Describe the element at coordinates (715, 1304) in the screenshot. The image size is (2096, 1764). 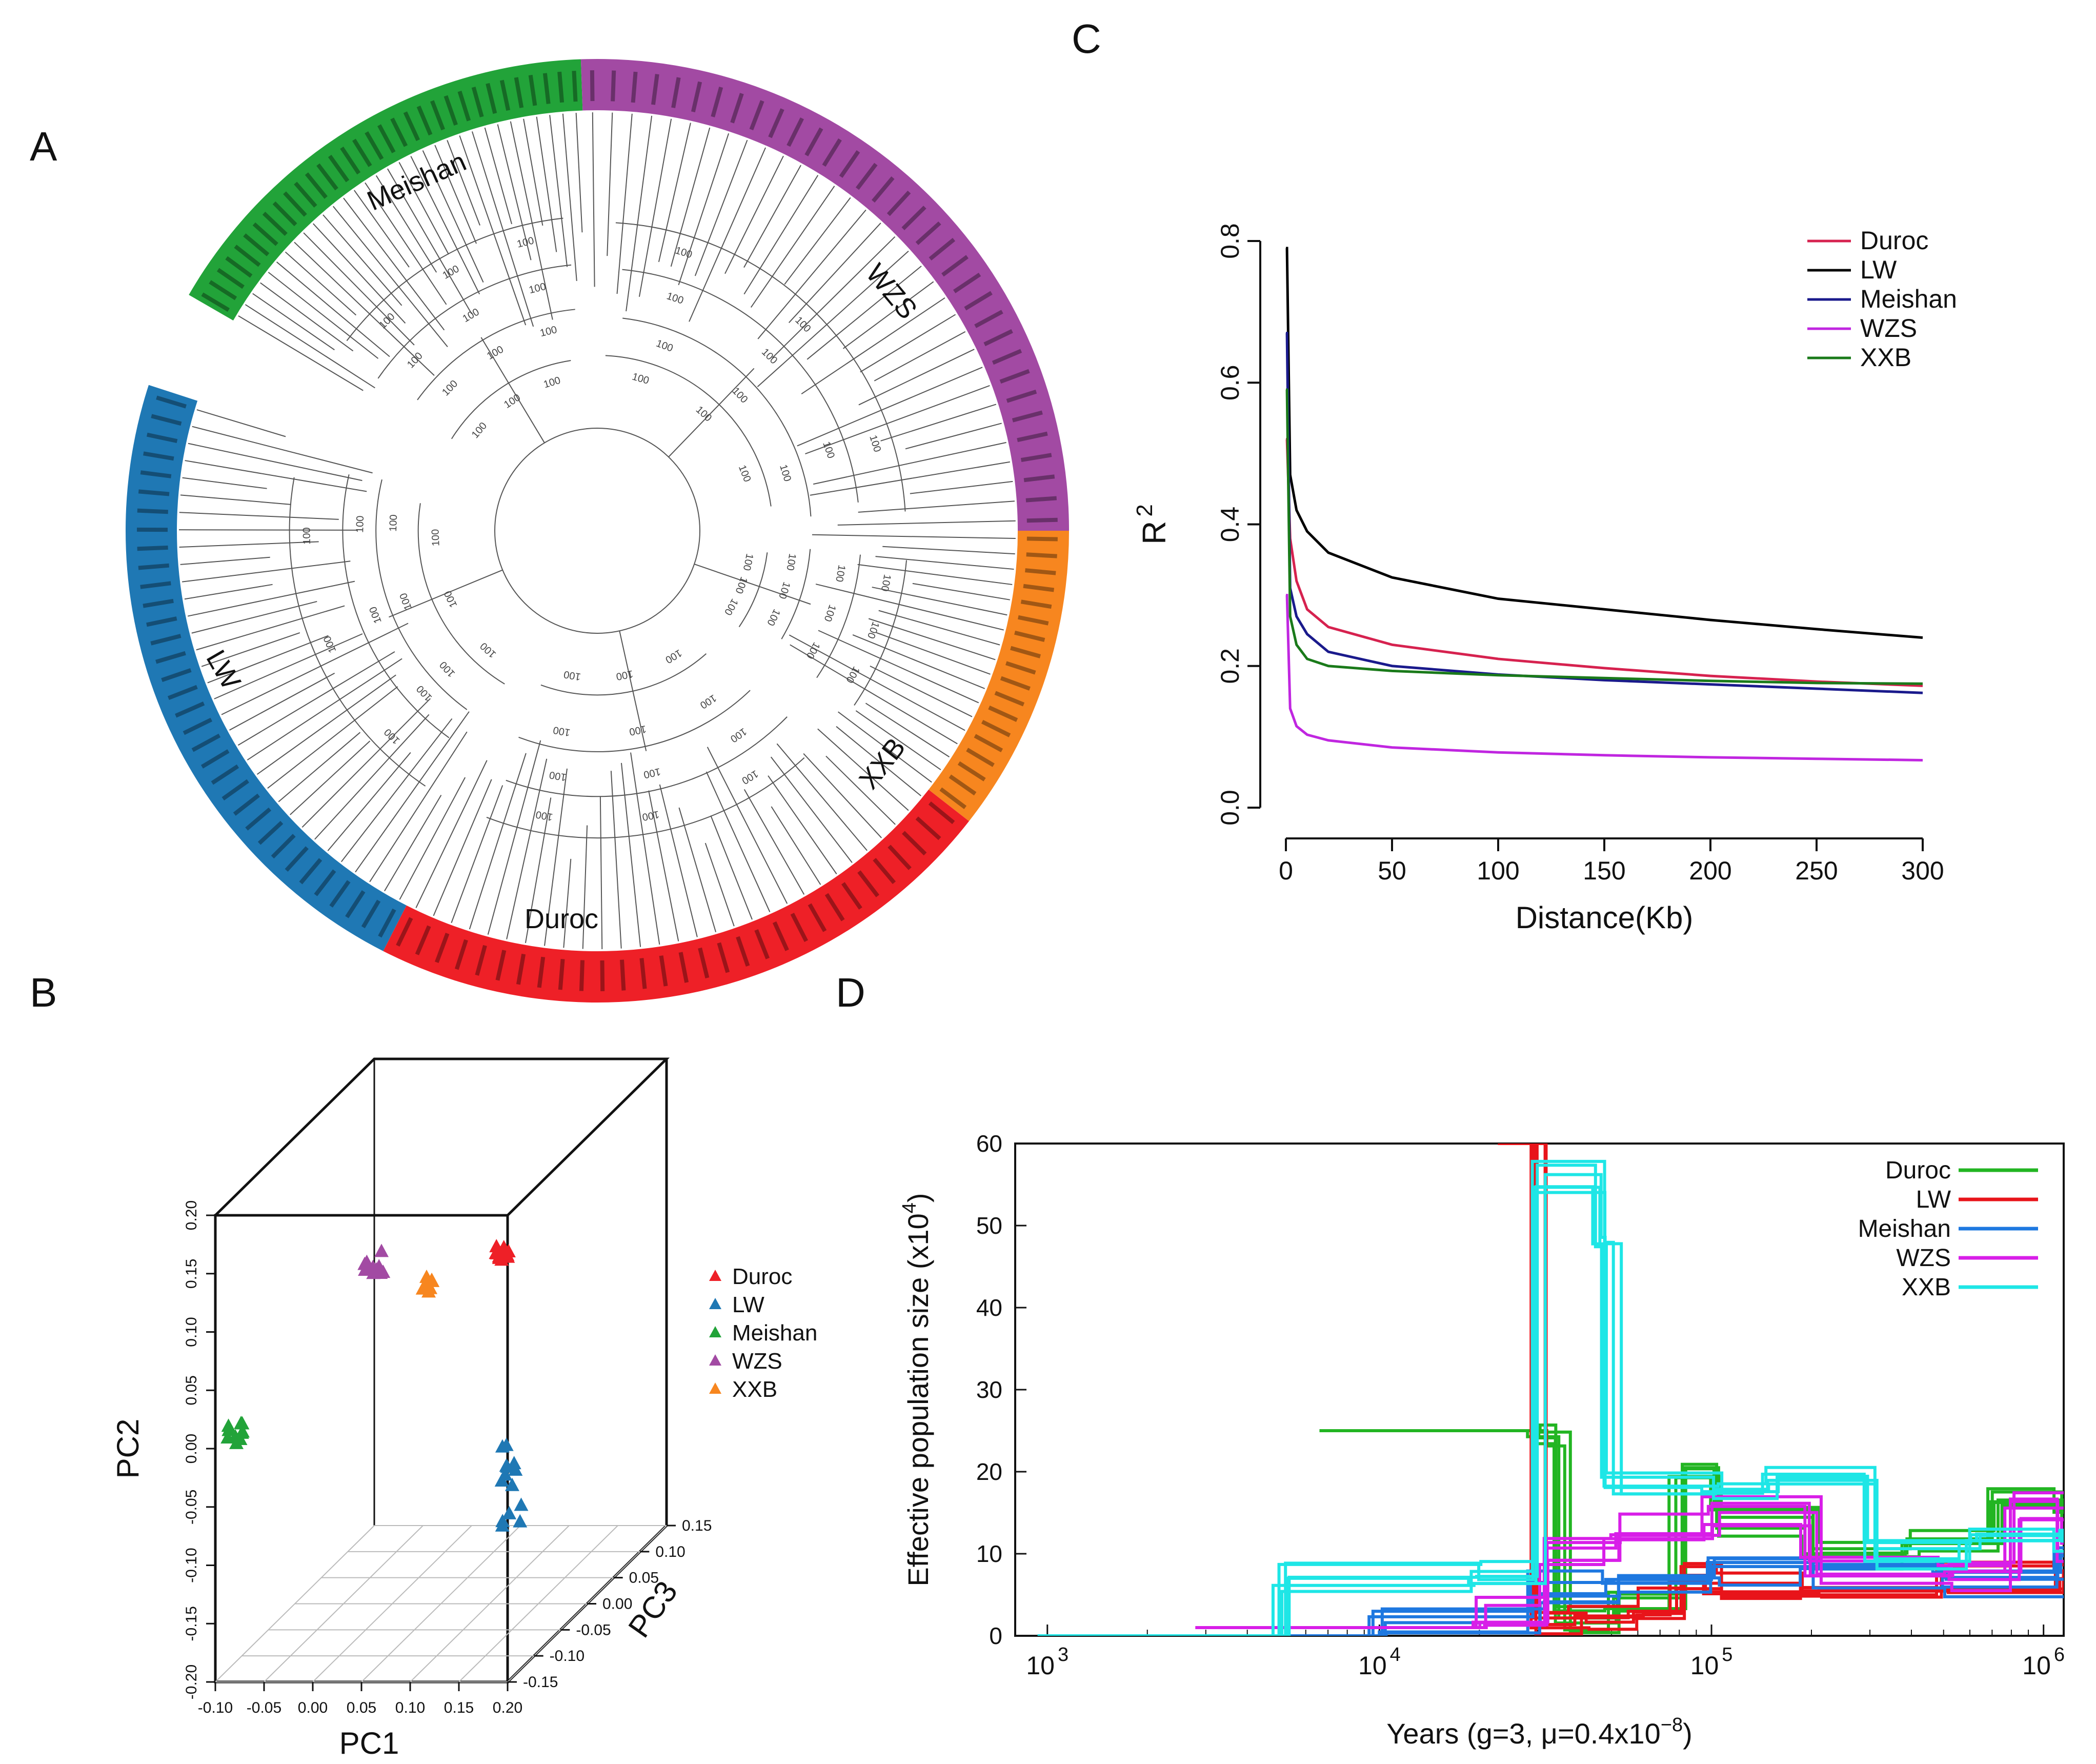
I see `pca-legend-marker-lw` at that location.